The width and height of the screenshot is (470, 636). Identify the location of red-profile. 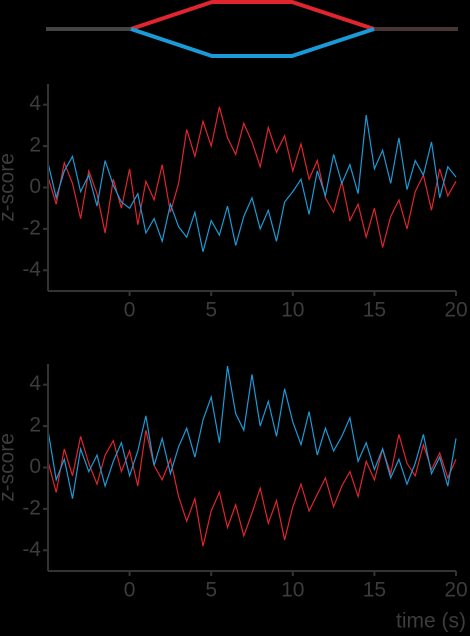
(252, 15).